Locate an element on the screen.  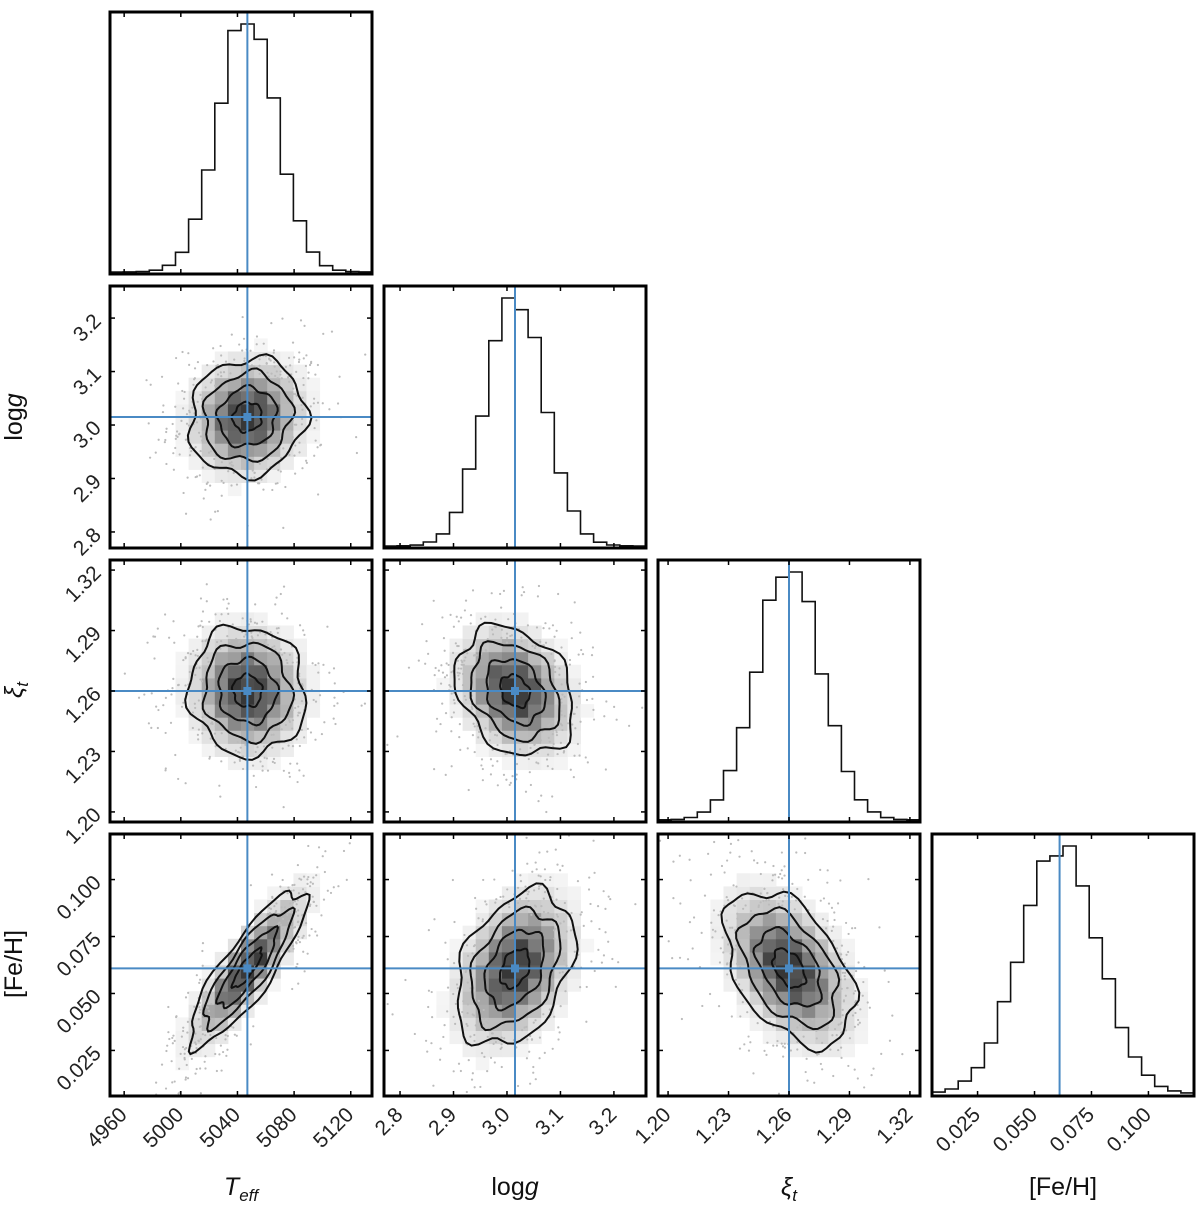
x-tick-label-teff: 5120 is located at coordinates (333, 1127).